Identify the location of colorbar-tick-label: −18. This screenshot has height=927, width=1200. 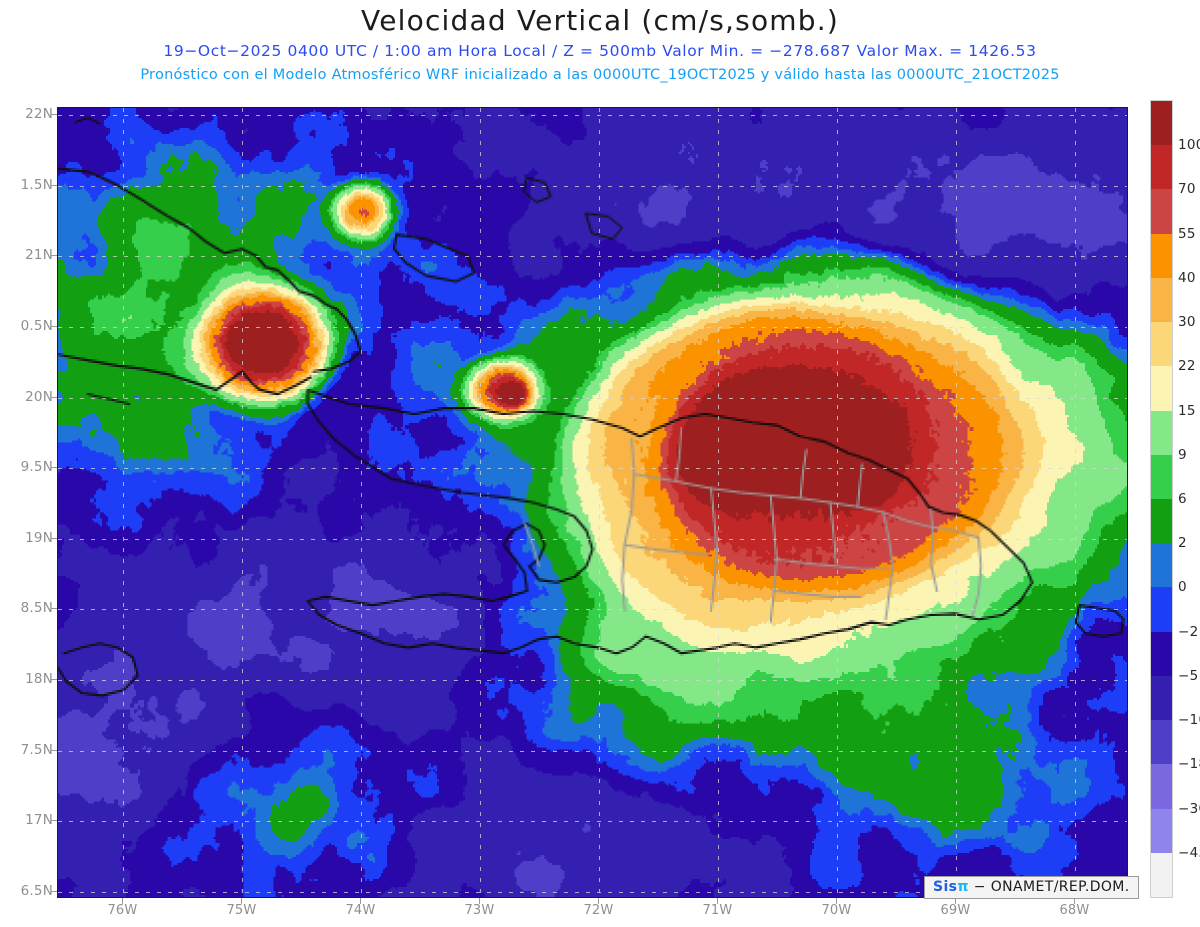
(1189, 764).